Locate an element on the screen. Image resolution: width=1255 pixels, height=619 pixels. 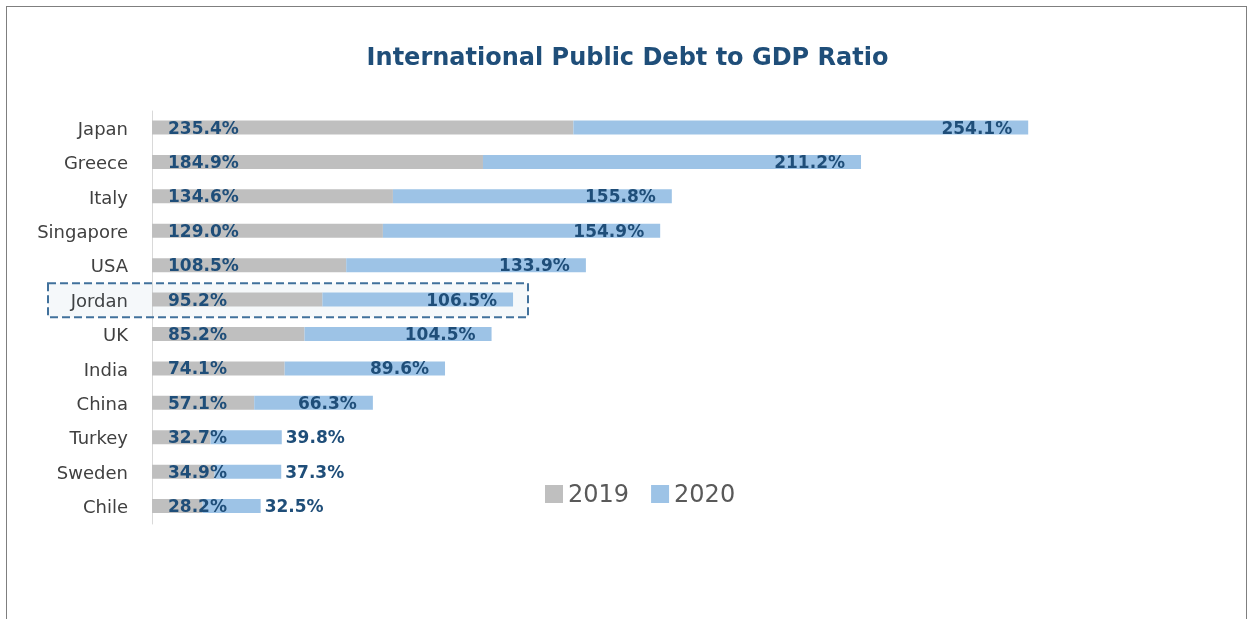
data-label: 57.1% is located at coordinates (197, 402).